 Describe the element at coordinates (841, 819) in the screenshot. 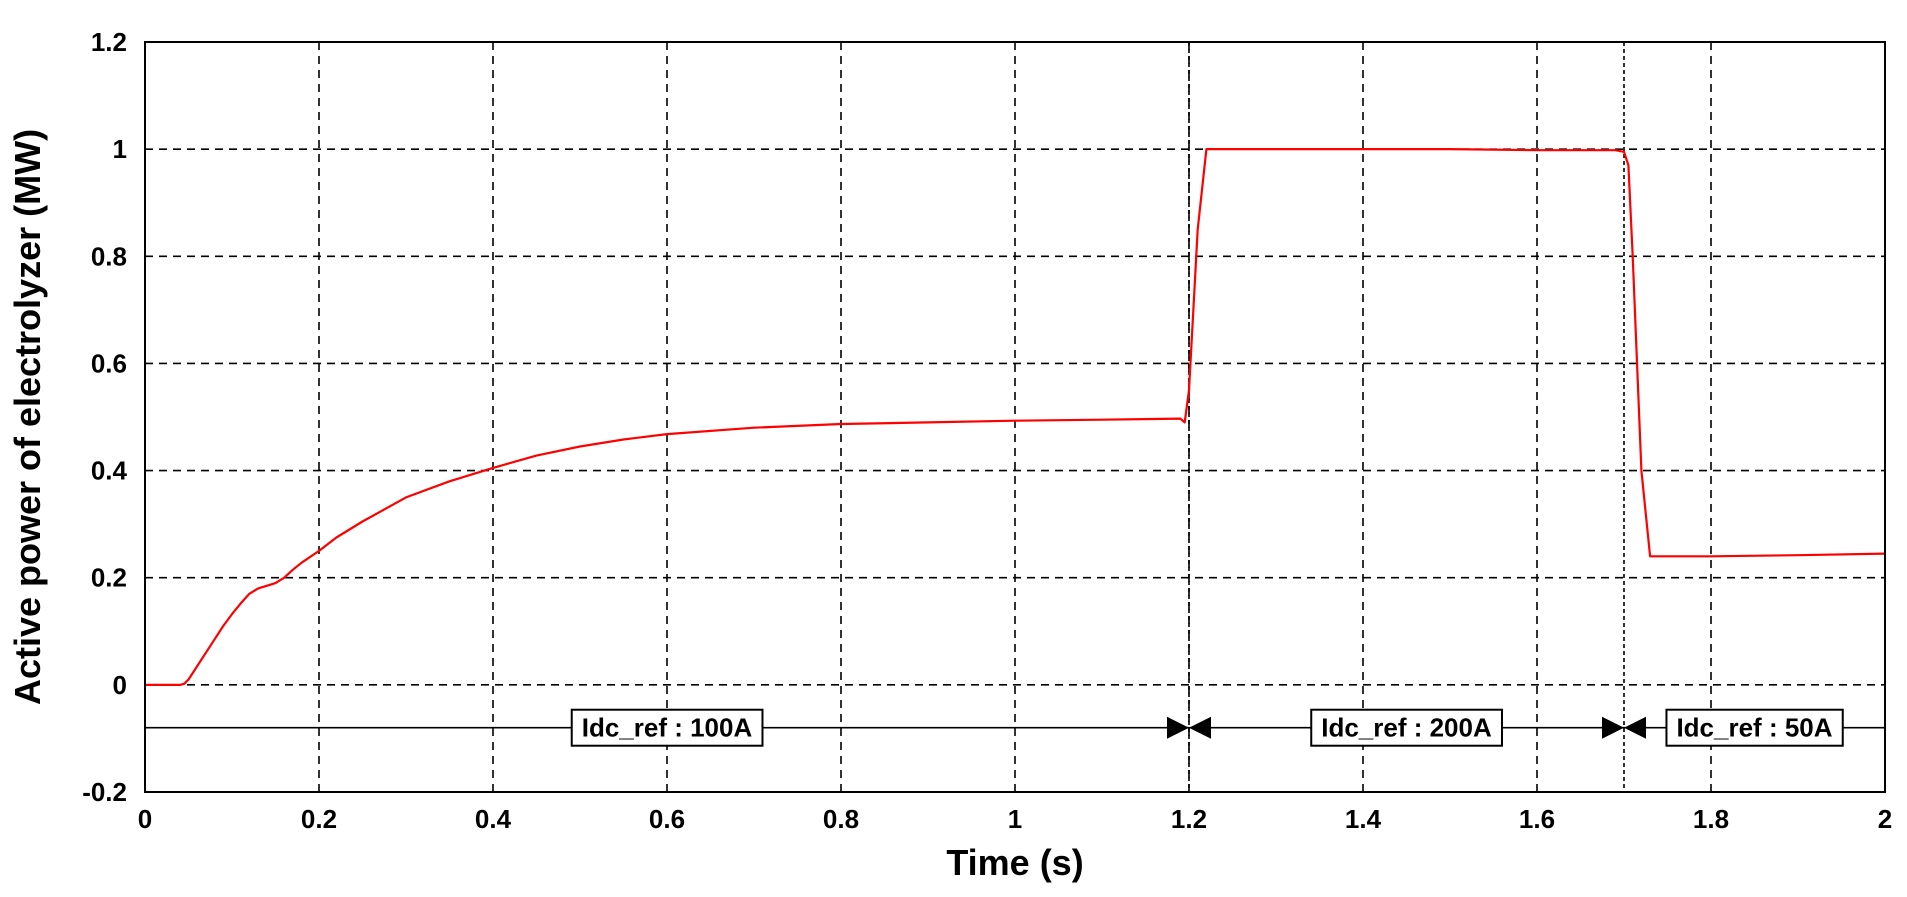

I see `x-tick-label: 0.8` at that location.